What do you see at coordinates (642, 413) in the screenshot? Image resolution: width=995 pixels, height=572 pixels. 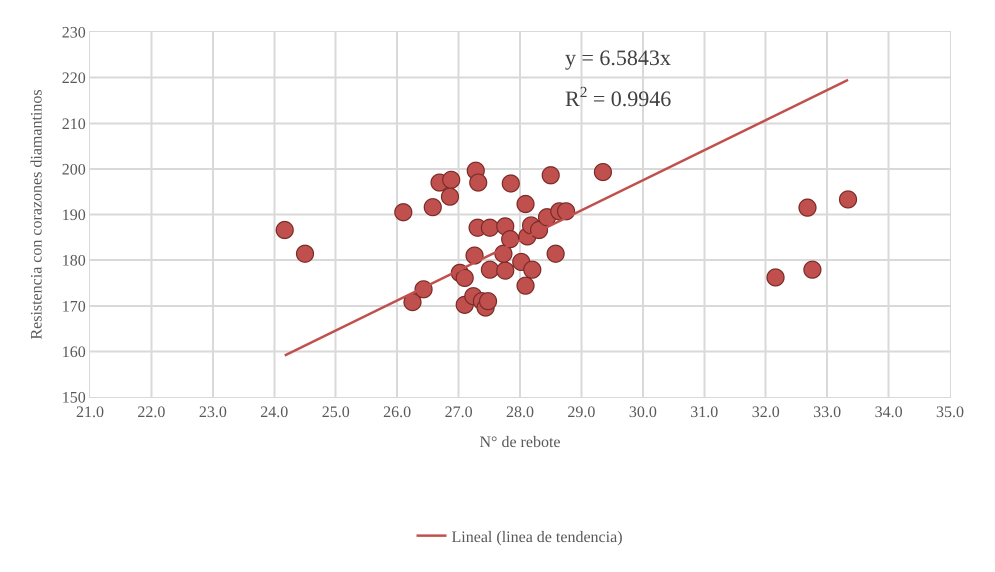 I see `x-tick-label: 30.0` at bounding box center [642, 413].